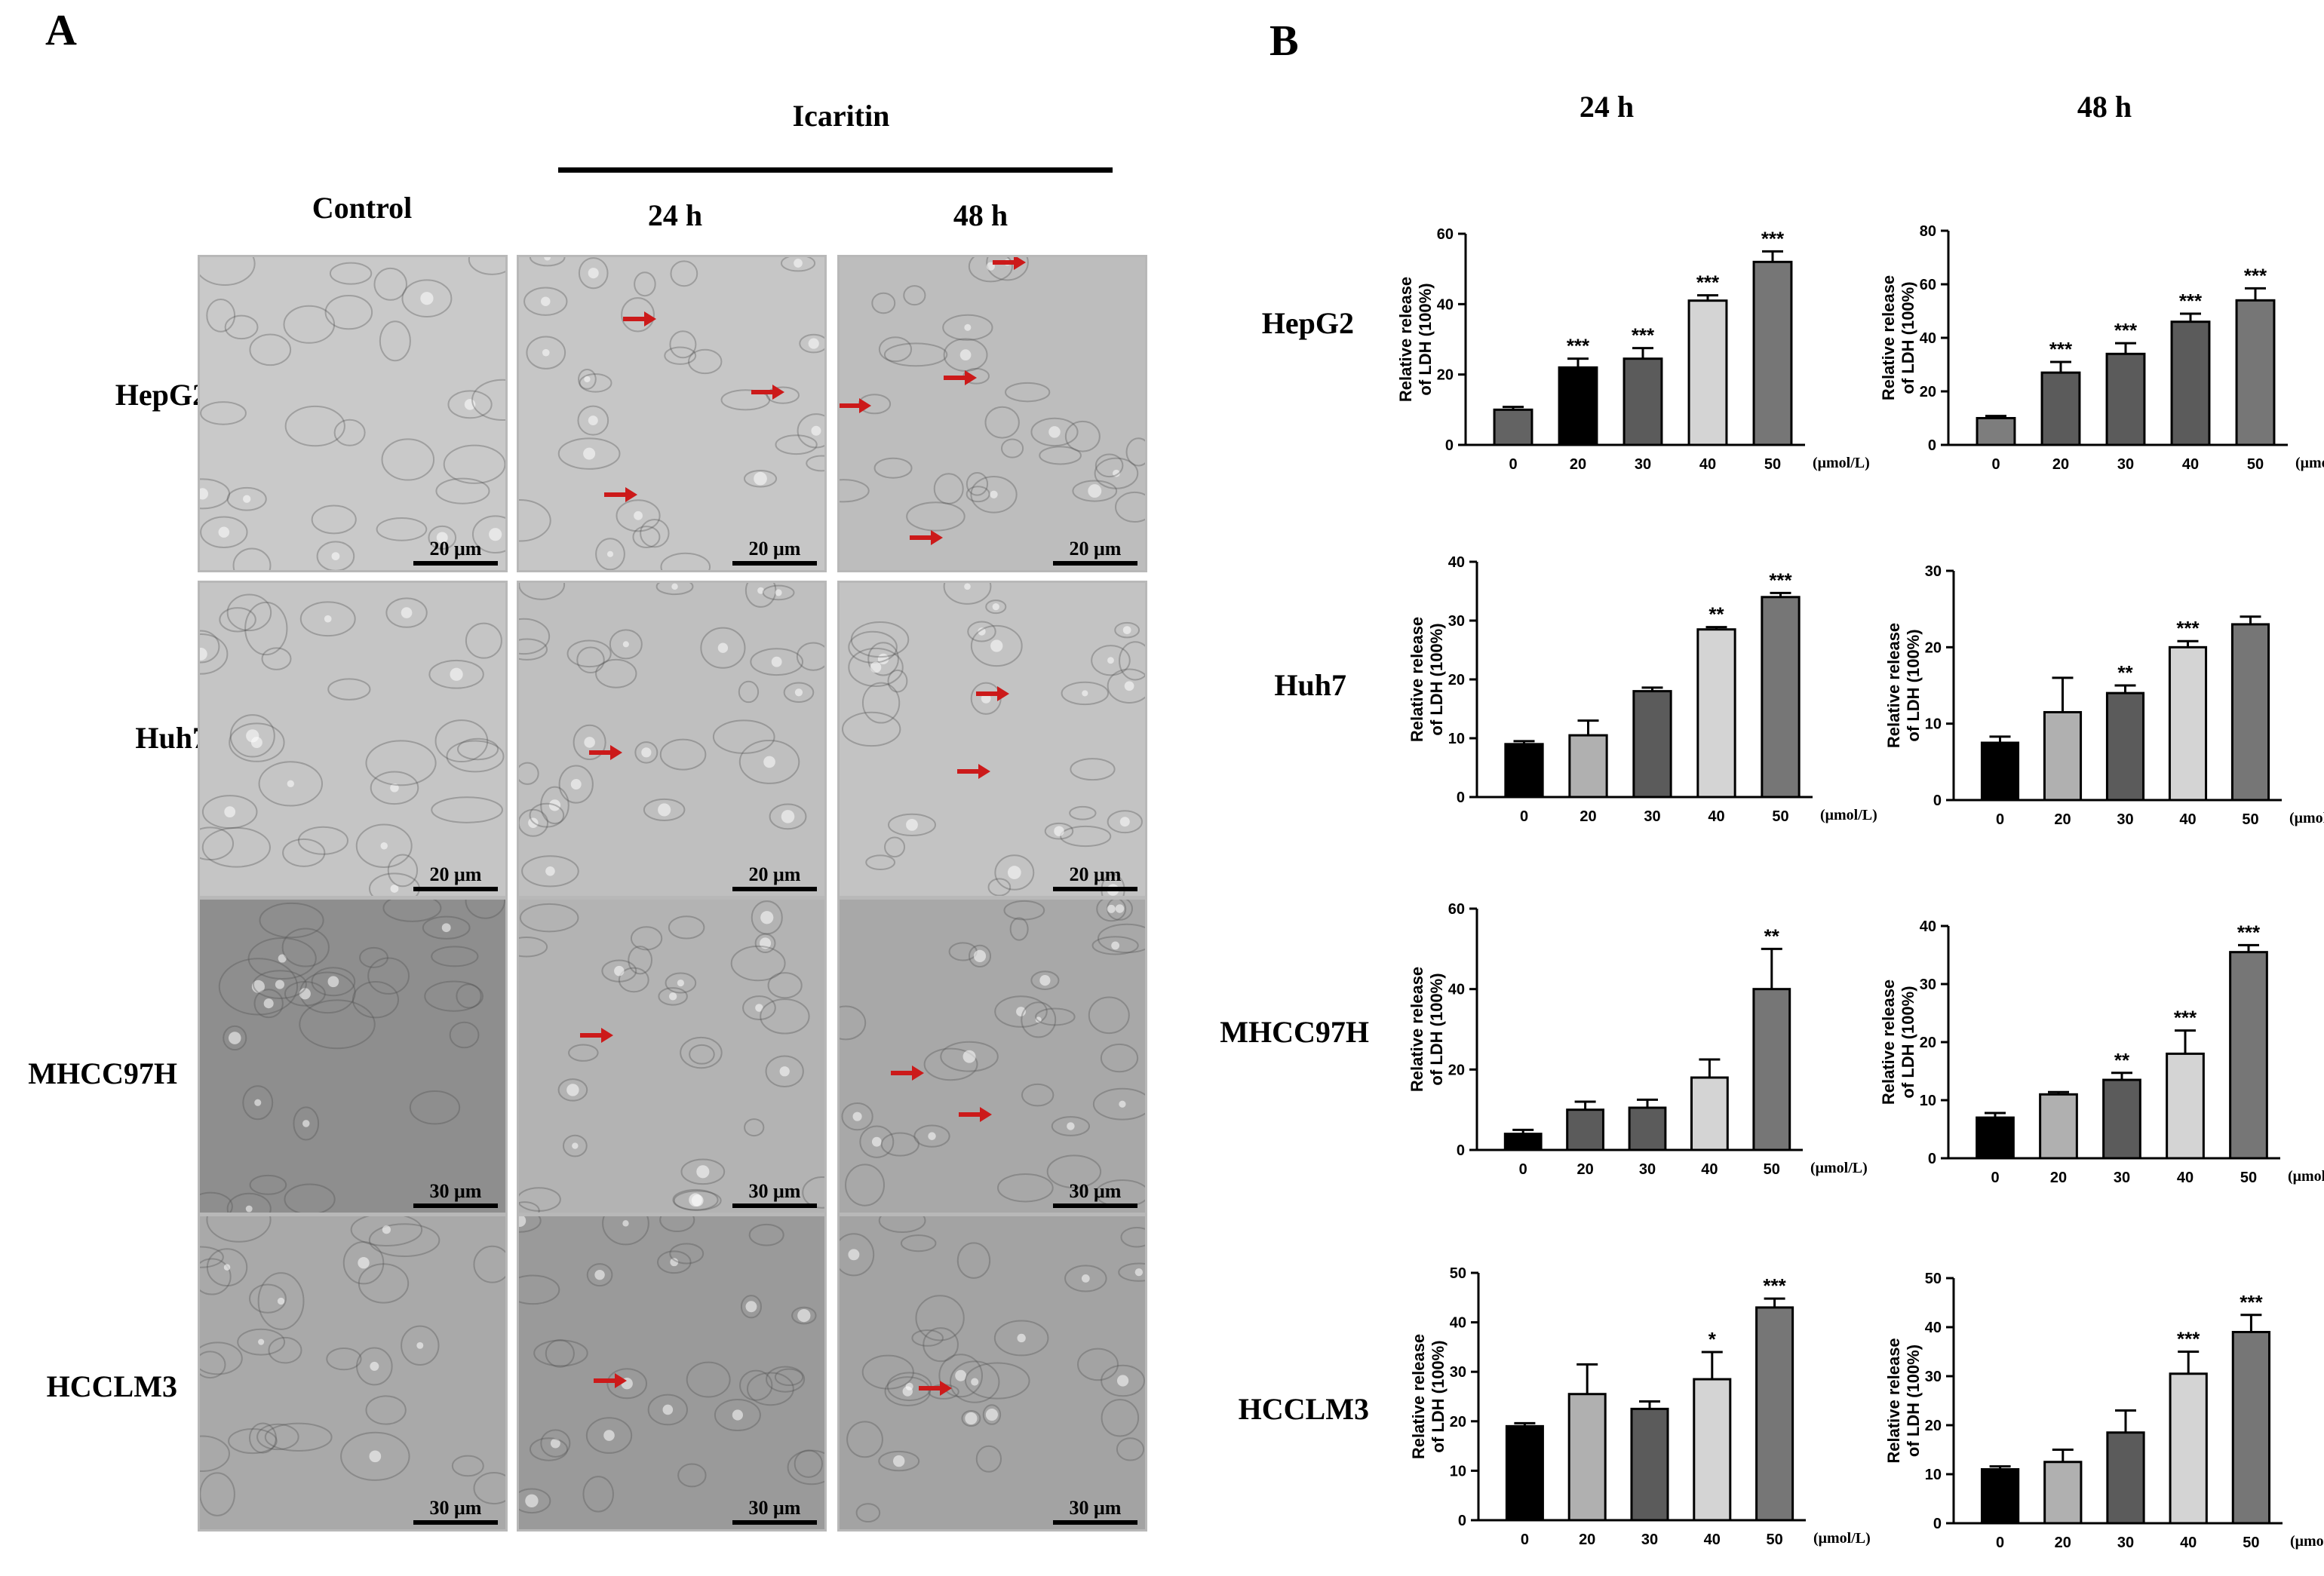  Describe the element at coordinates (841, 116) in the screenshot. I see `treatment-label: Icaritin` at that location.